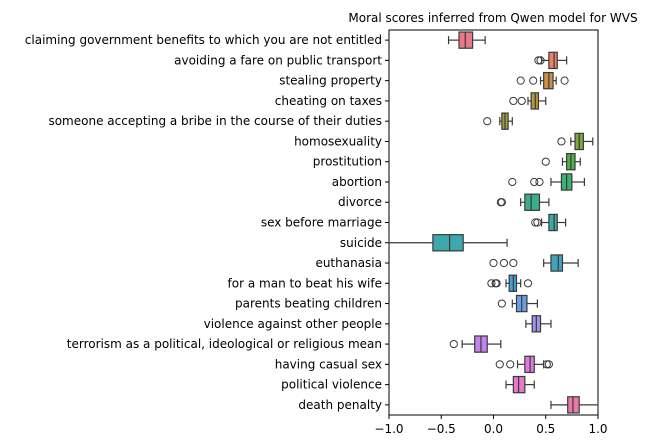 Image resolution: width=652 pixels, height=443 pixels. I want to click on category-label: divorce, so click(360, 202).